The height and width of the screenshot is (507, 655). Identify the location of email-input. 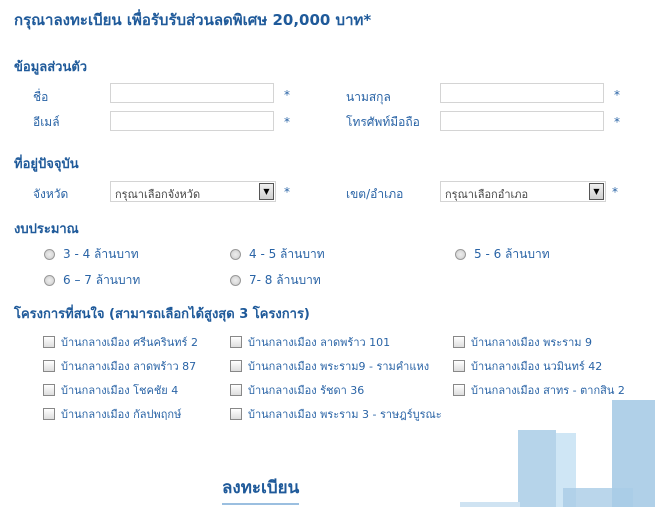
(192, 121).